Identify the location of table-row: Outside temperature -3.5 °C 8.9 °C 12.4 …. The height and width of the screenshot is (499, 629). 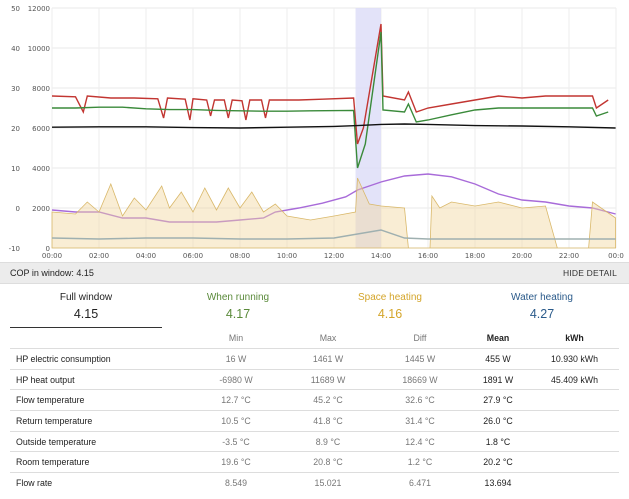
(314, 441).